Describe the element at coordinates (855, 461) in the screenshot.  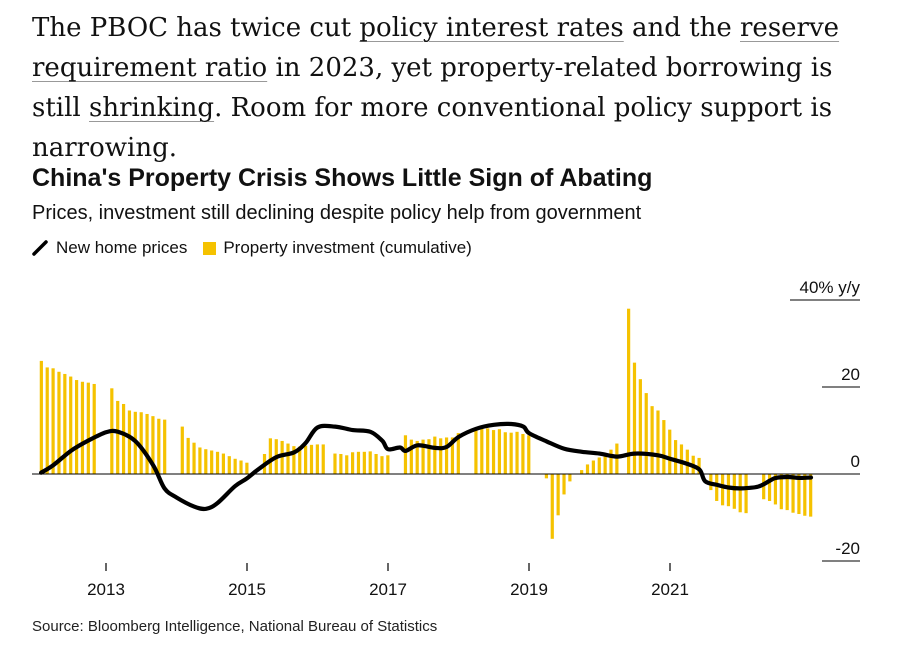
I see `y-tick-label: 0` at that location.